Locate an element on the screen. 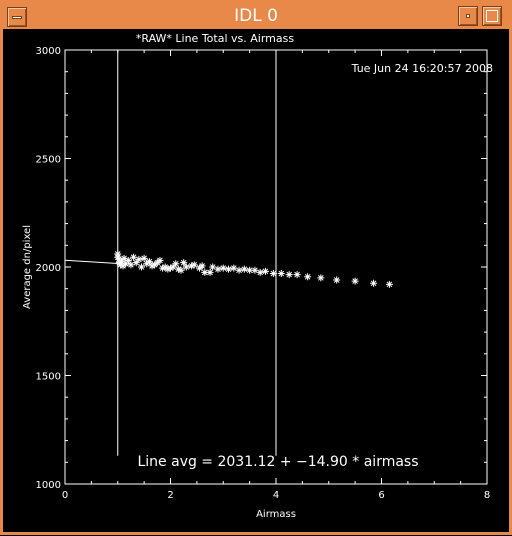 Image resolution: width=512 pixels, height=536 pixels. window-title: IDL 0 is located at coordinates (256, 16).